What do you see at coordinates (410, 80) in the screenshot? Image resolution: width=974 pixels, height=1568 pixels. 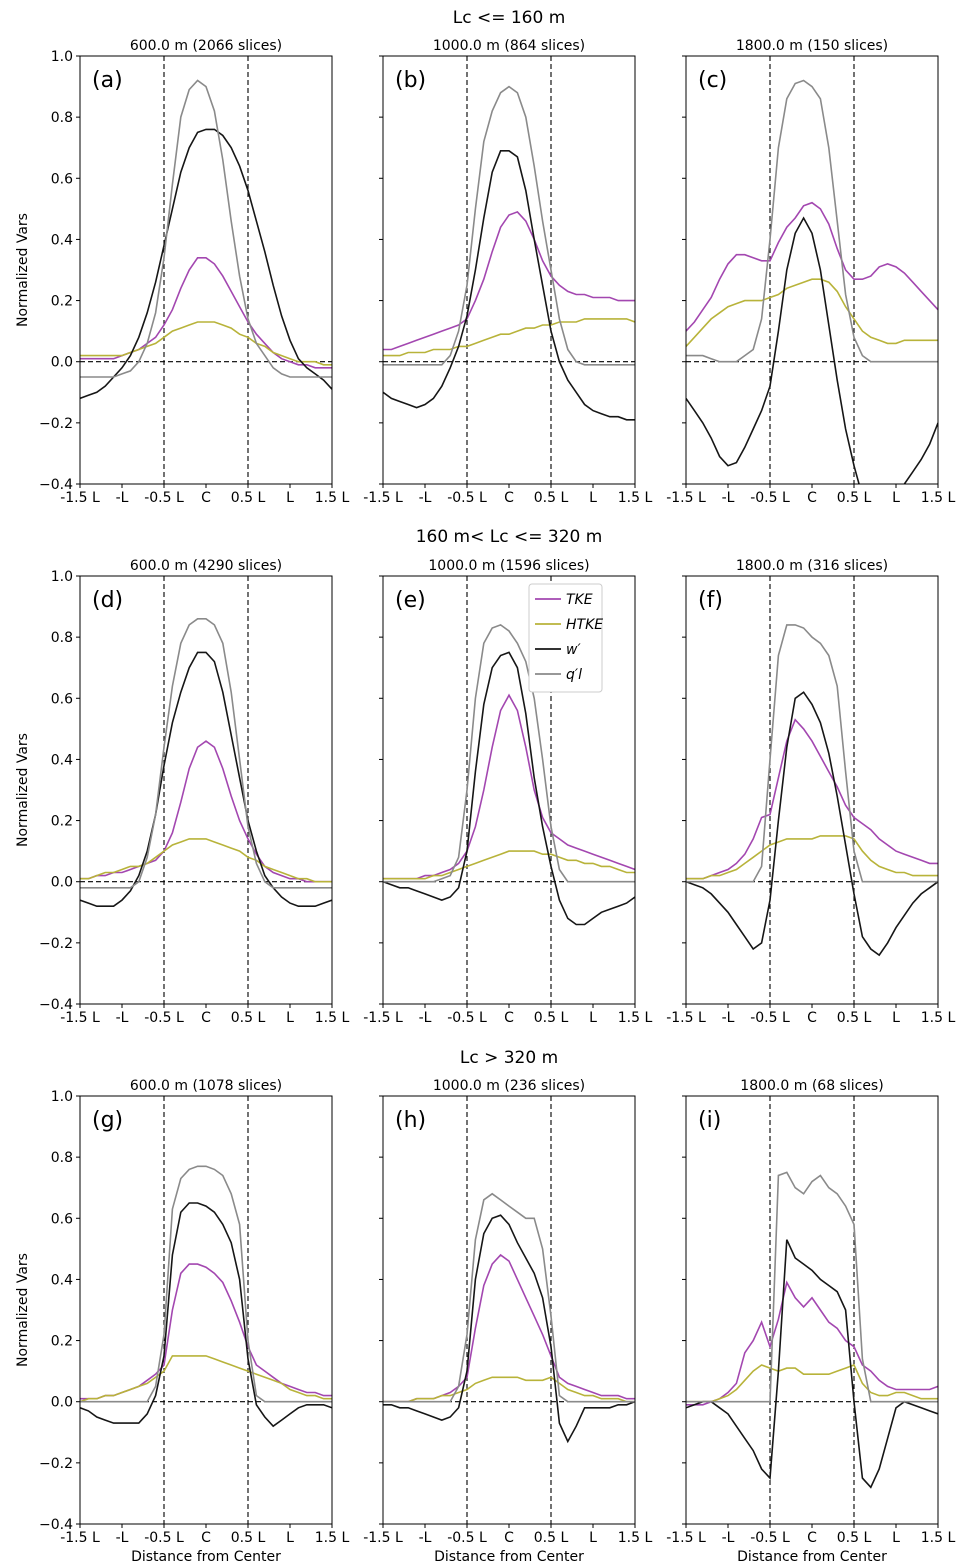 I see `panel-label: (b)` at bounding box center [410, 80].